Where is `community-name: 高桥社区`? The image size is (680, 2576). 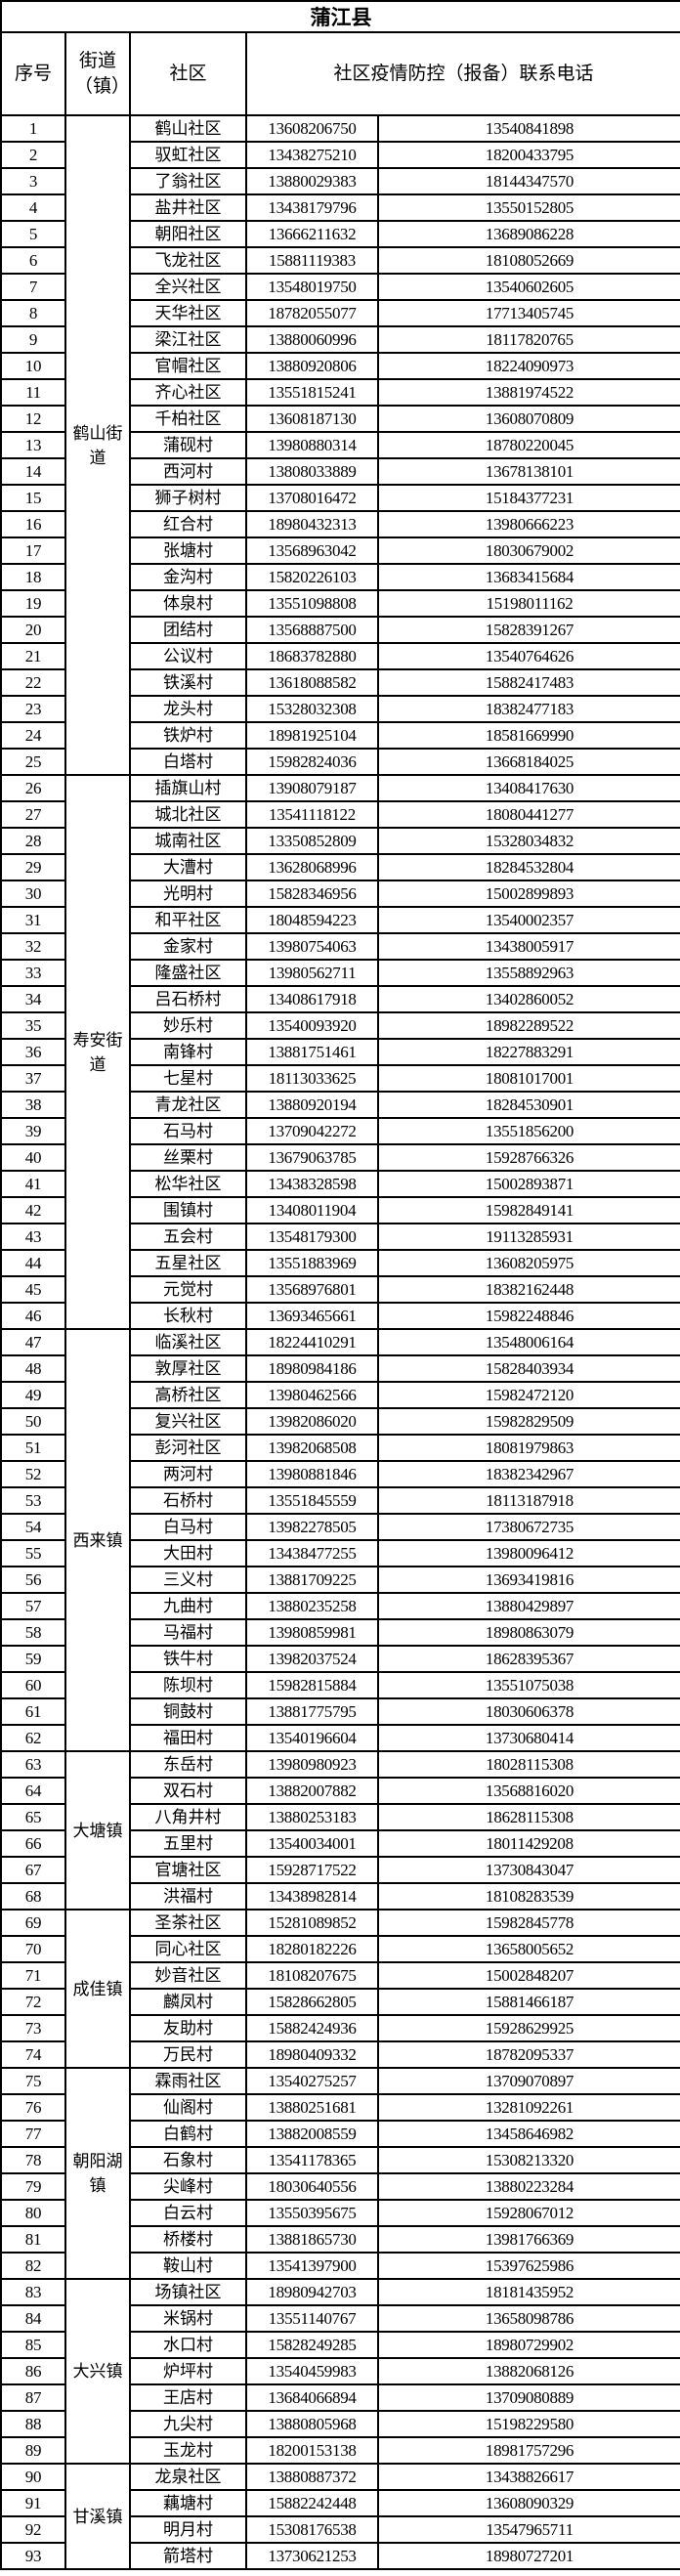 community-name: 高桥社区 is located at coordinates (188, 1395).